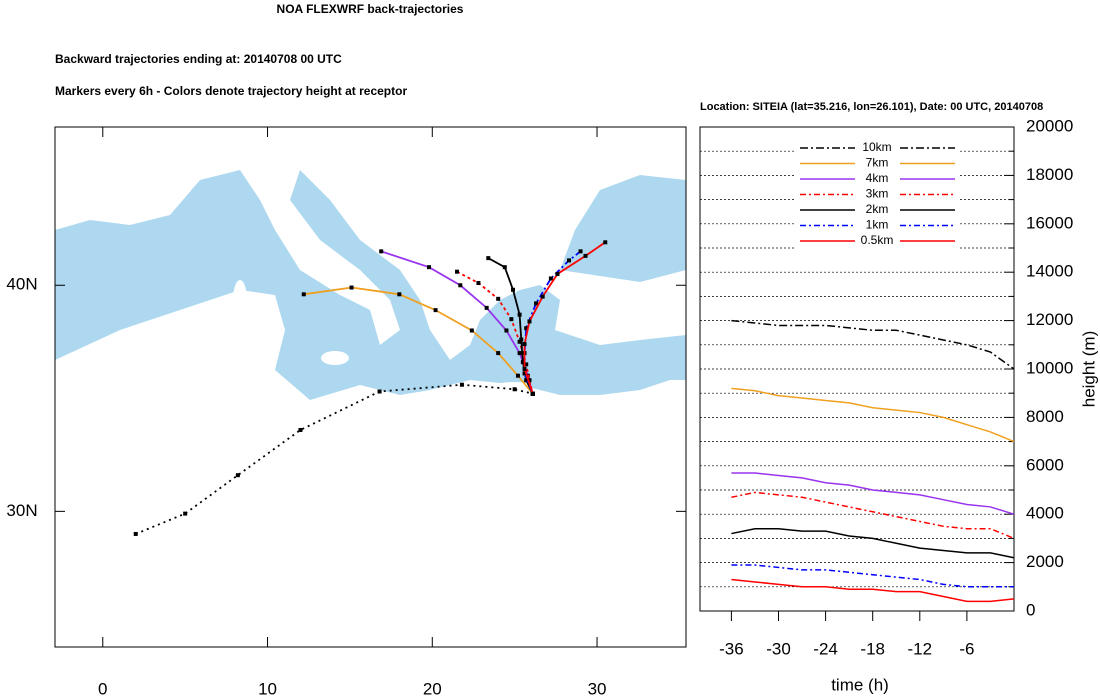  I want to click on y-tick-label: 12000, so click(1049, 319).